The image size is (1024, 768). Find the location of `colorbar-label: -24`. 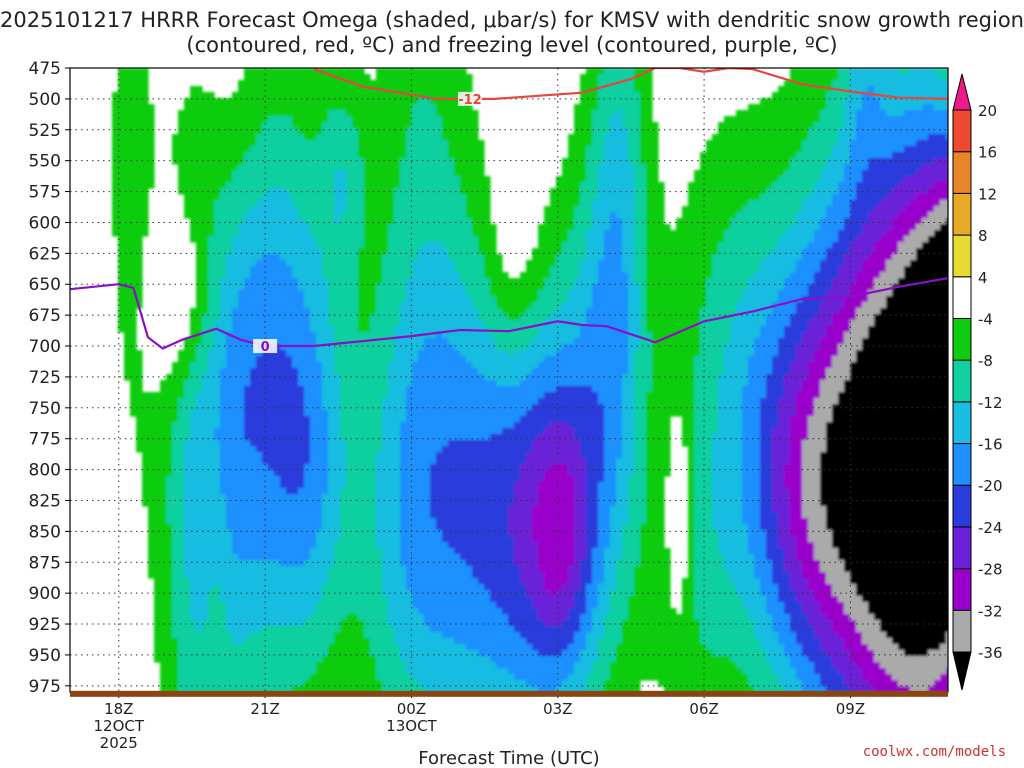

colorbar-label: -24 is located at coordinates (990, 528).